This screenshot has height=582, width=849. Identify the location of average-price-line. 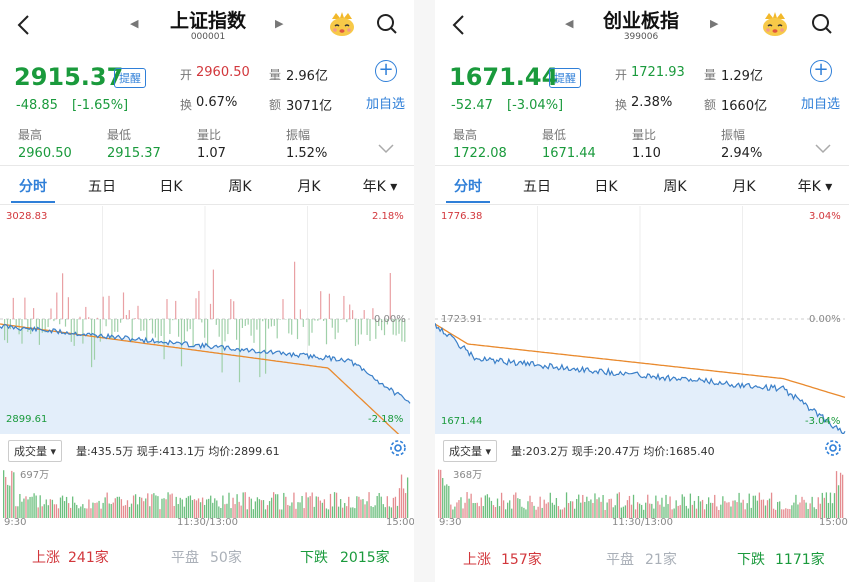
(640, 361).